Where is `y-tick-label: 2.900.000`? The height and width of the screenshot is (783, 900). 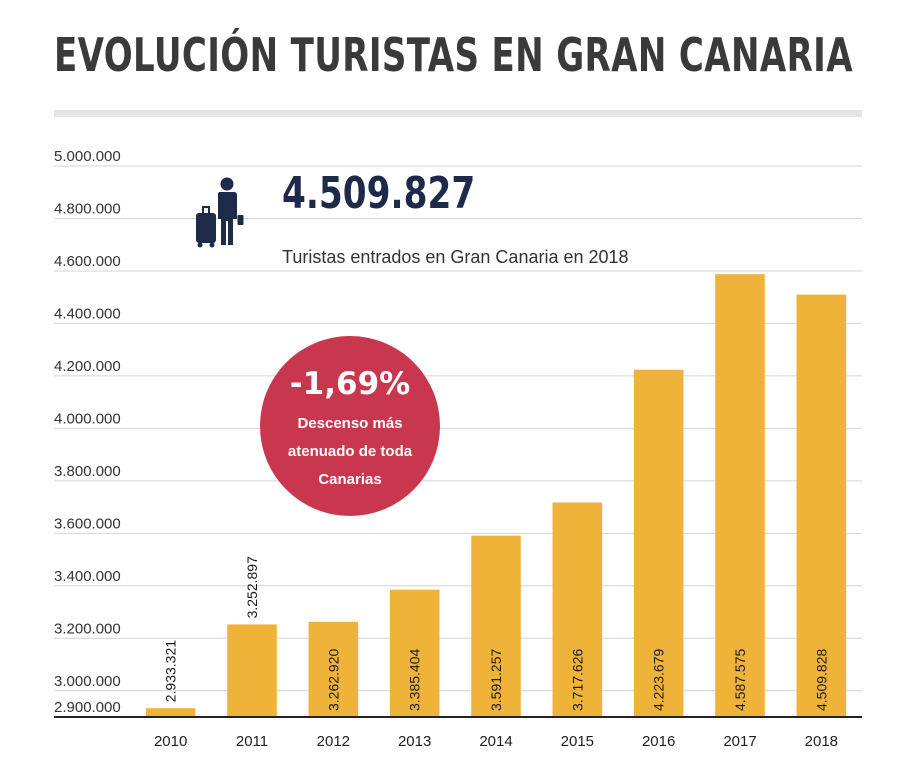 y-tick-label: 2.900.000 is located at coordinates (87, 707).